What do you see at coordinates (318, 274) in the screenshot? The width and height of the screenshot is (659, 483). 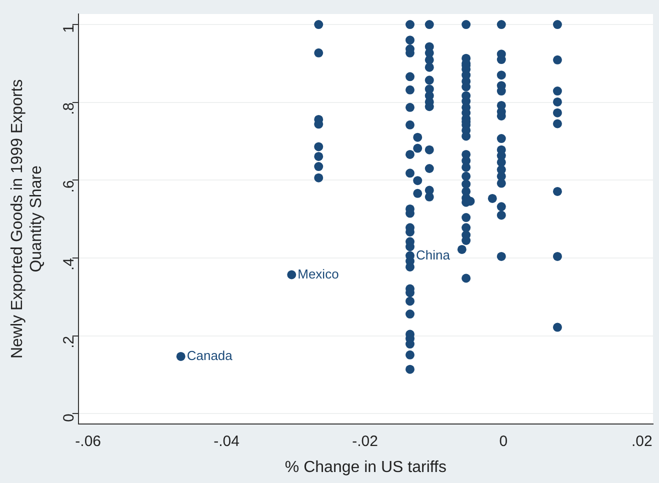 I see `annotation: Mexico` at bounding box center [318, 274].